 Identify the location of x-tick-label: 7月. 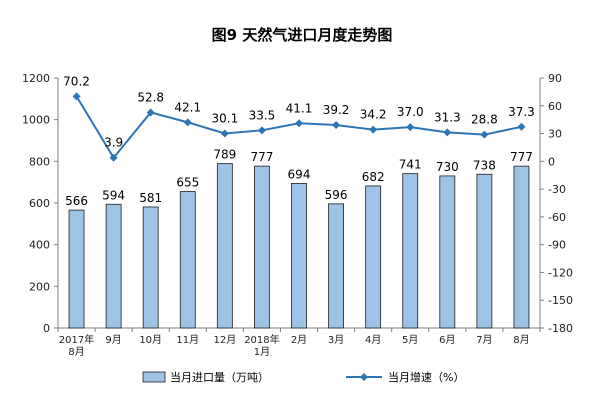
(484, 340).